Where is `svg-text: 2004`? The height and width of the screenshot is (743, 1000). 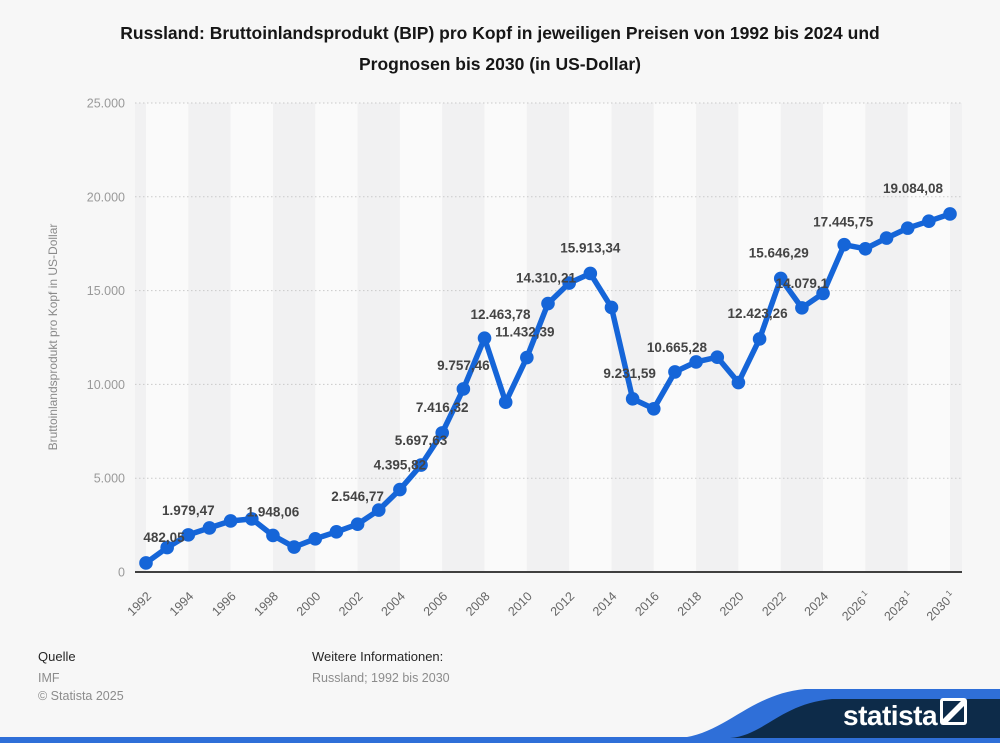 svg-text: 2004 is located at coordinates (393, 604).